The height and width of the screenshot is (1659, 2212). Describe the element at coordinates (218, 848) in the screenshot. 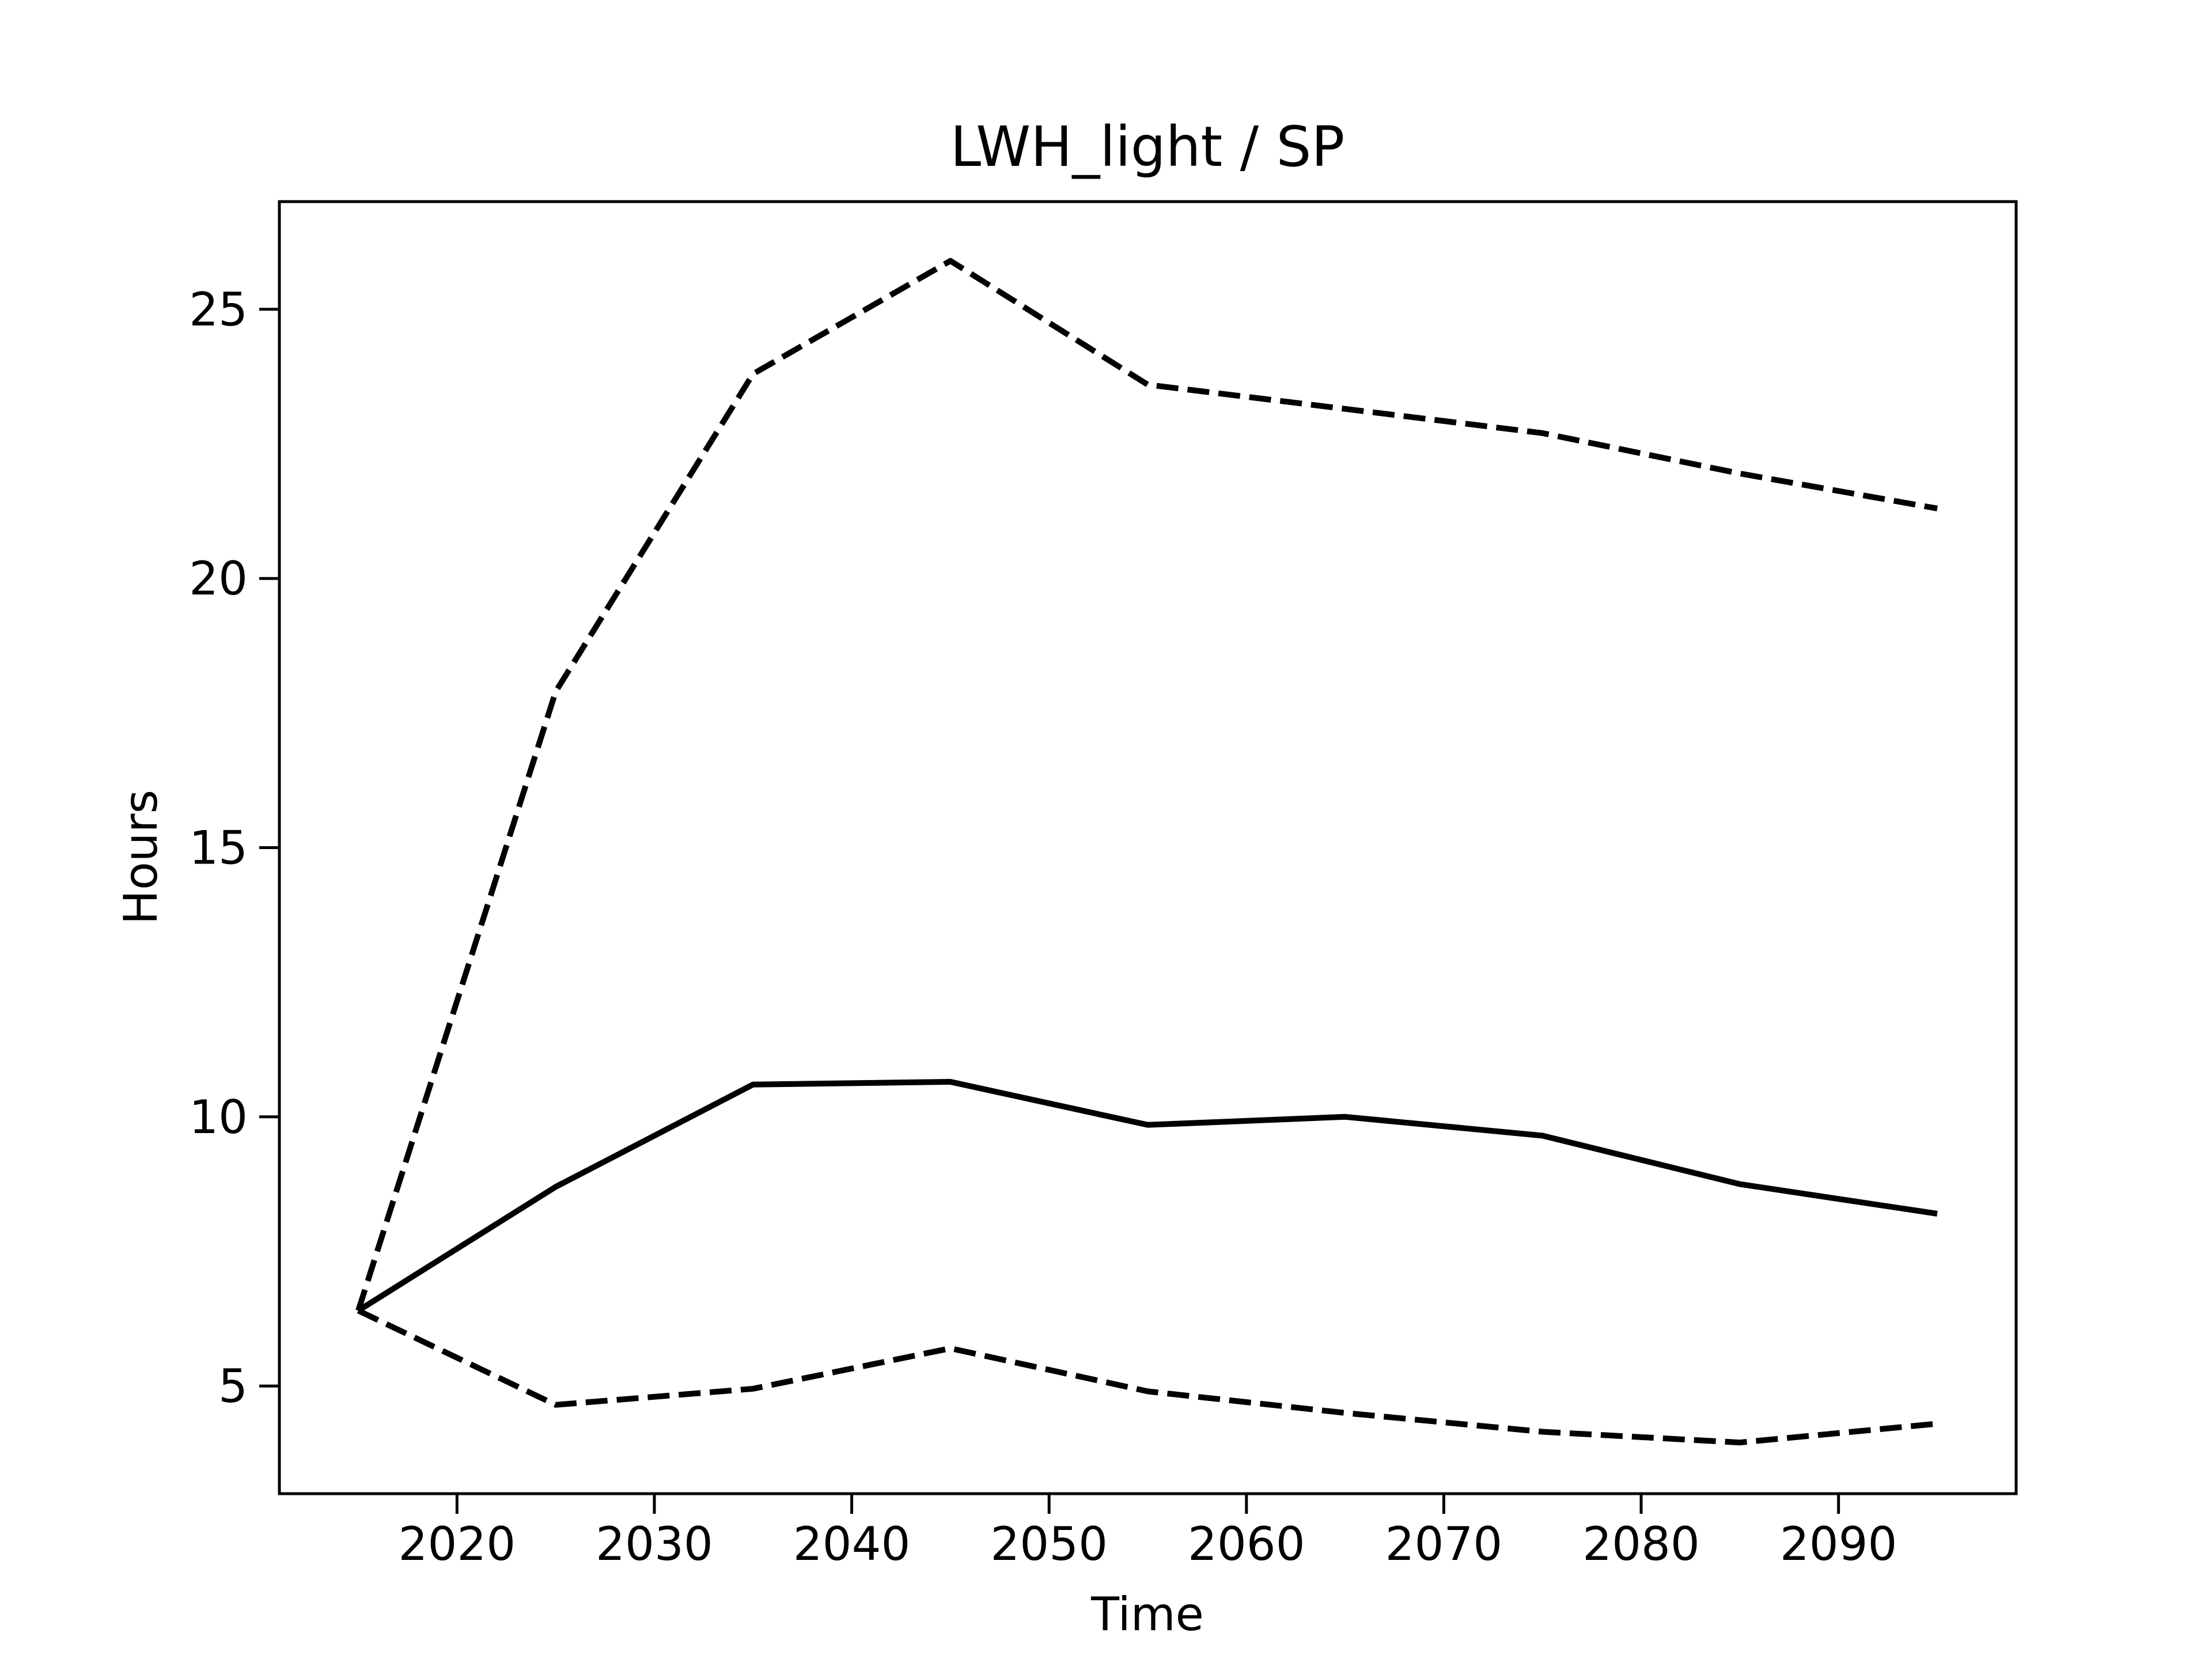

I see `y-tick-label: 15` at that location.